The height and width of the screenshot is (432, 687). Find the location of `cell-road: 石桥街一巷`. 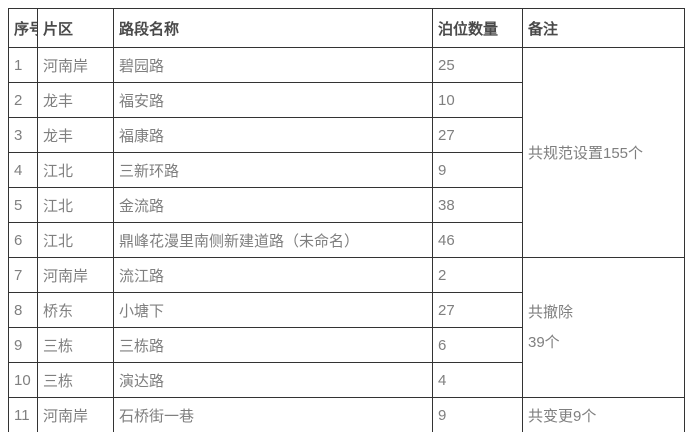

cell-road: 石桥街一巷 is located at coordinates (273, 414).